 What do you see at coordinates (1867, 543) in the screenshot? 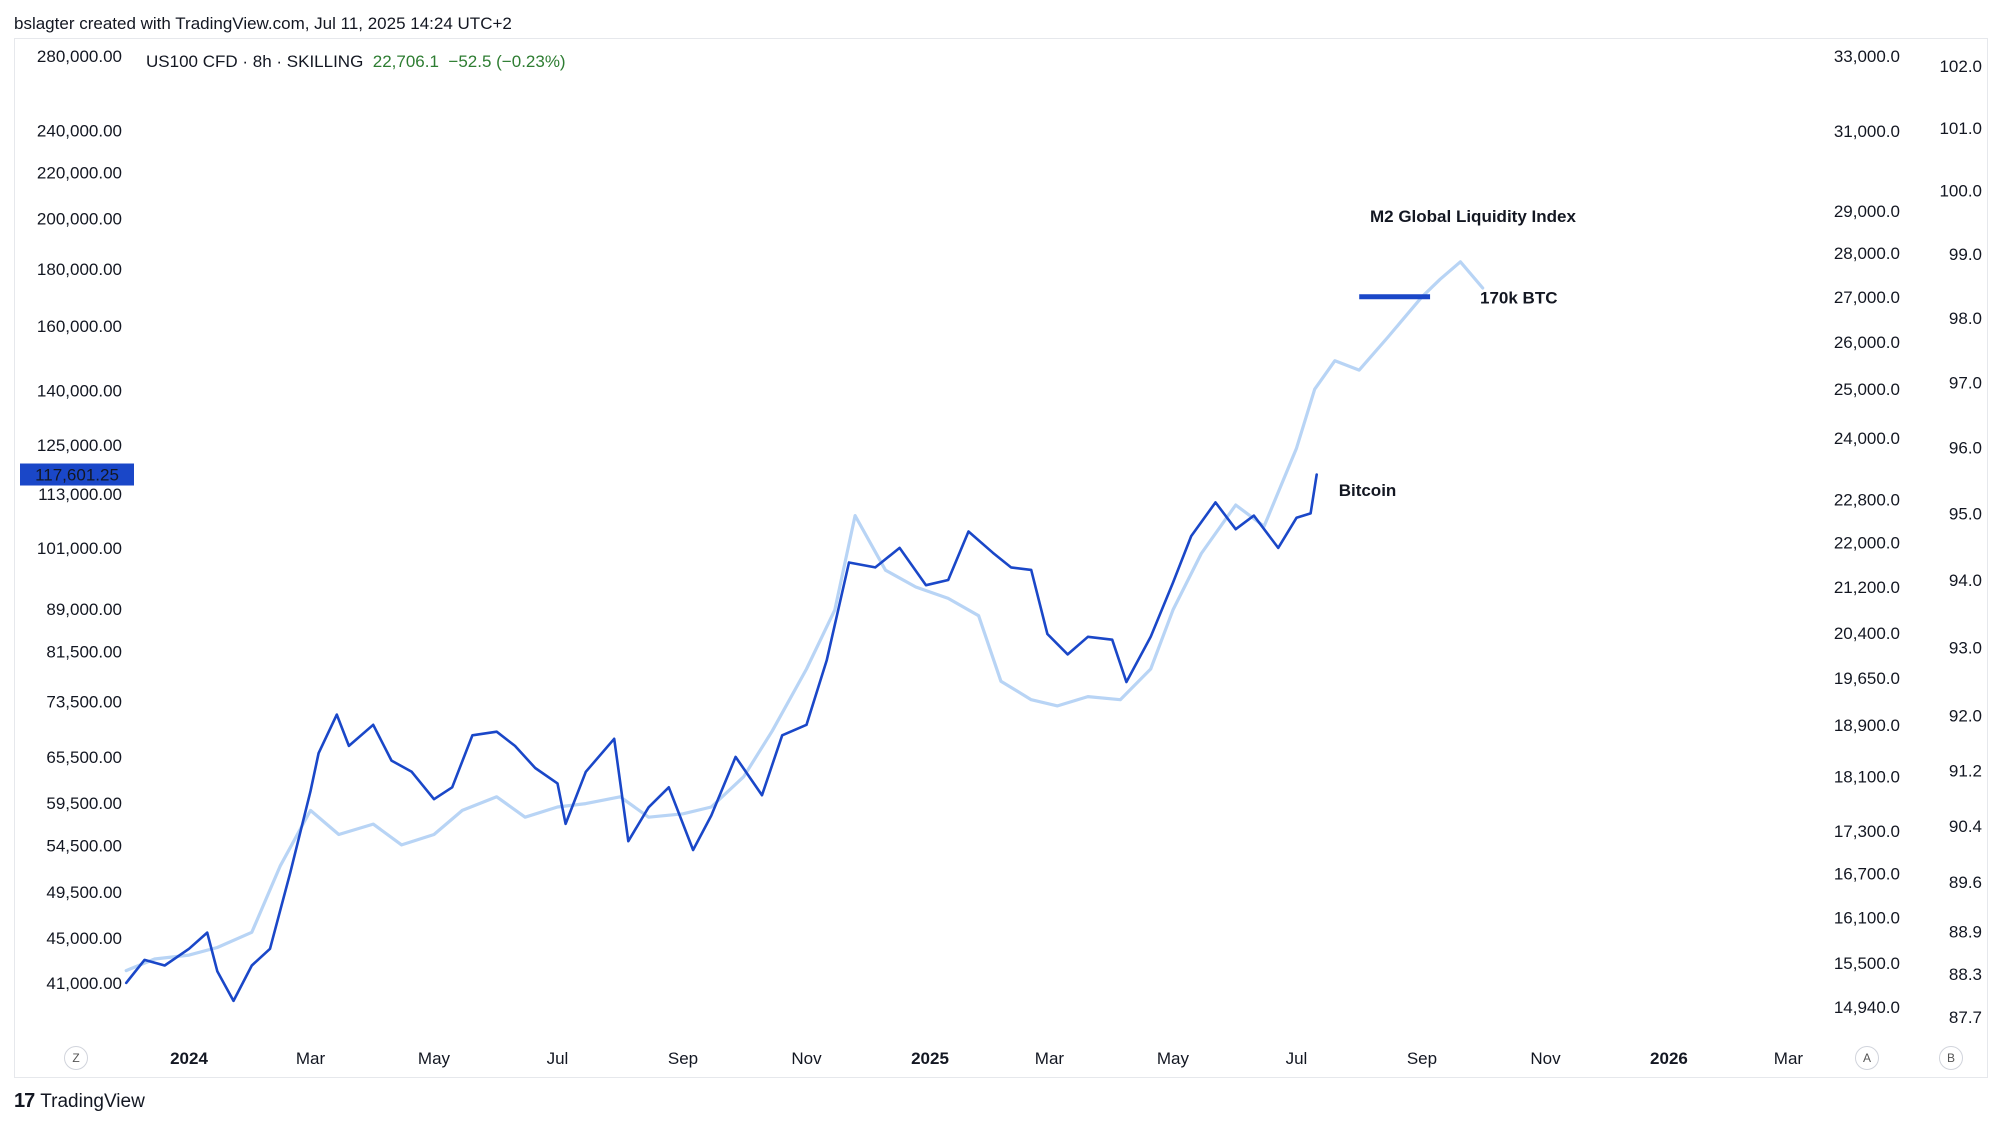
I see `right-axis-tick-label: 22,000.0` at bounding box center [1867, 543].